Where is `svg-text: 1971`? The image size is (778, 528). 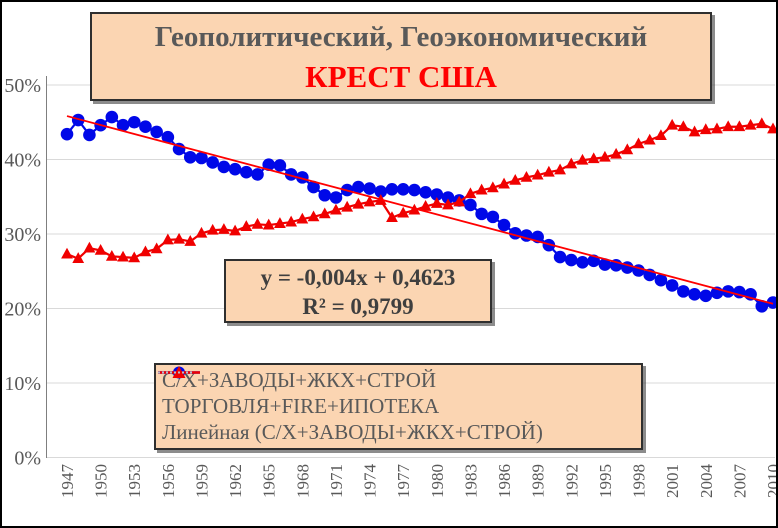
svg-text: 1971 is located at coordinates (336, 481).